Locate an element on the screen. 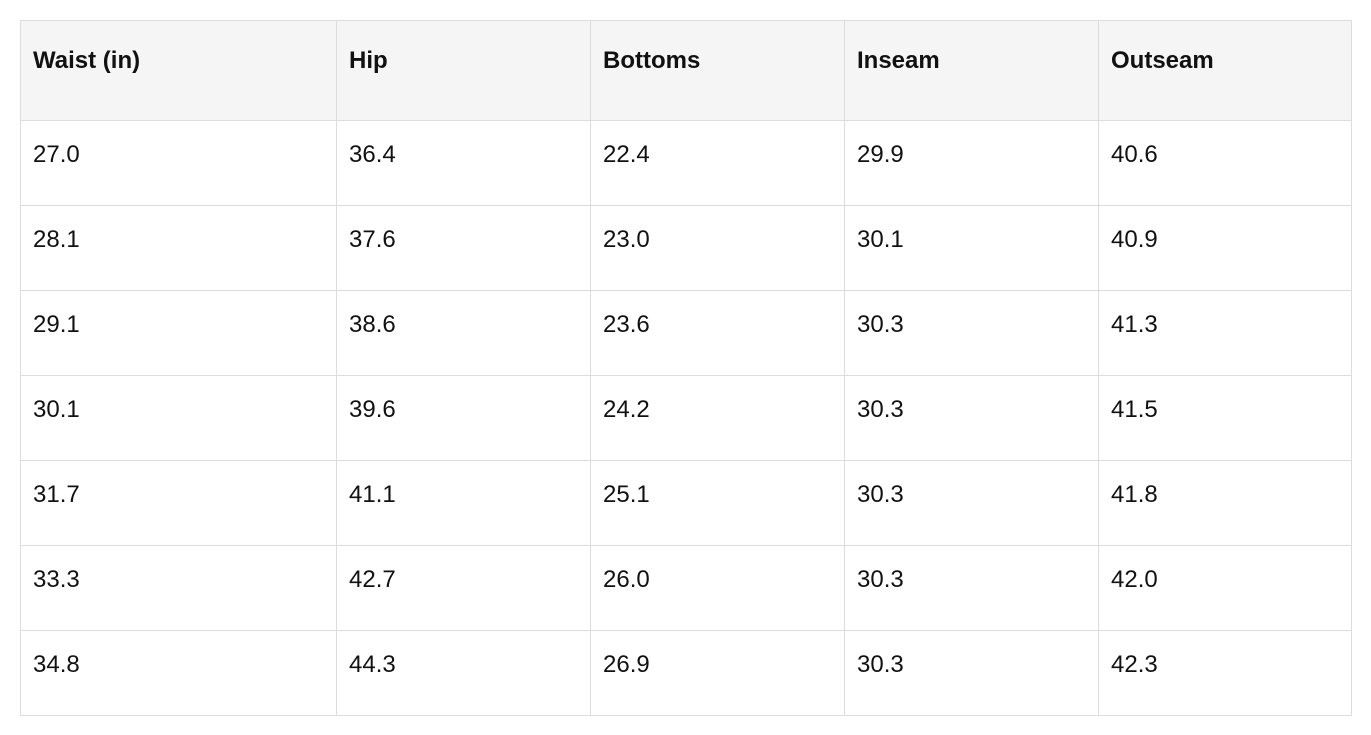 This screenshot has height=735, width=1371. table-cell: 24.2 is located at coordinates (717, 418).